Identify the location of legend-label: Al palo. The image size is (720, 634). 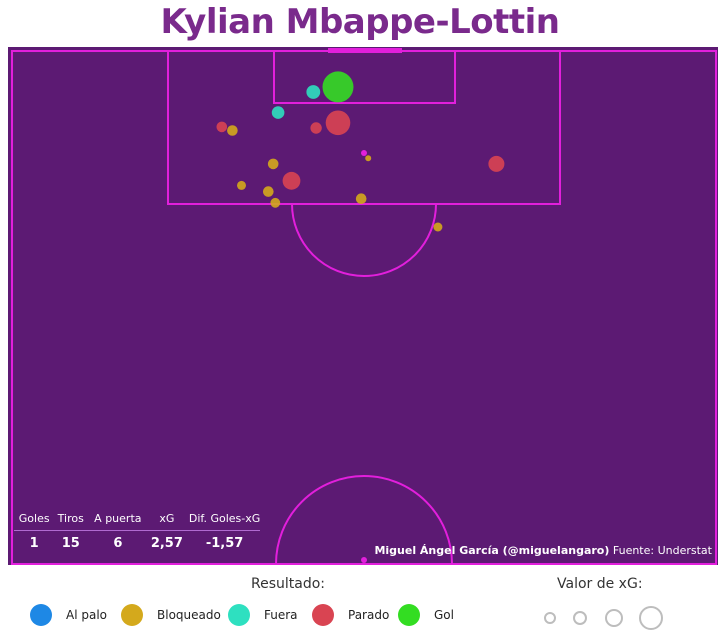
(87, 615).